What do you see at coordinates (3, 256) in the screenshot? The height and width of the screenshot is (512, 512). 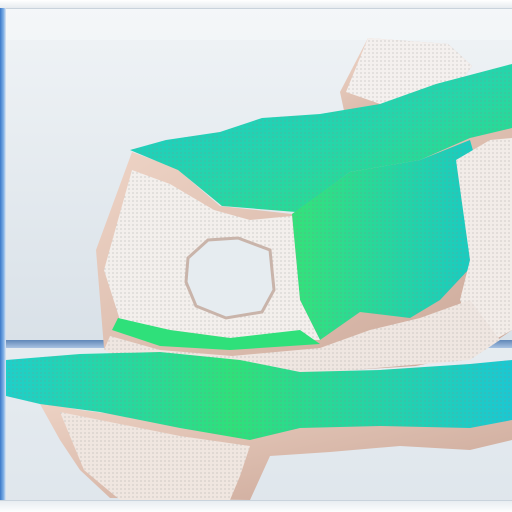 I see `viewport-left-border` at bounding box center [3, 256].